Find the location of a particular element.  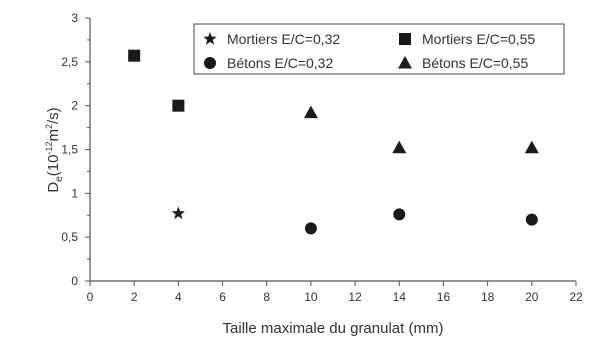

x-tick-label: 4 is located at coordinates (178, 297).